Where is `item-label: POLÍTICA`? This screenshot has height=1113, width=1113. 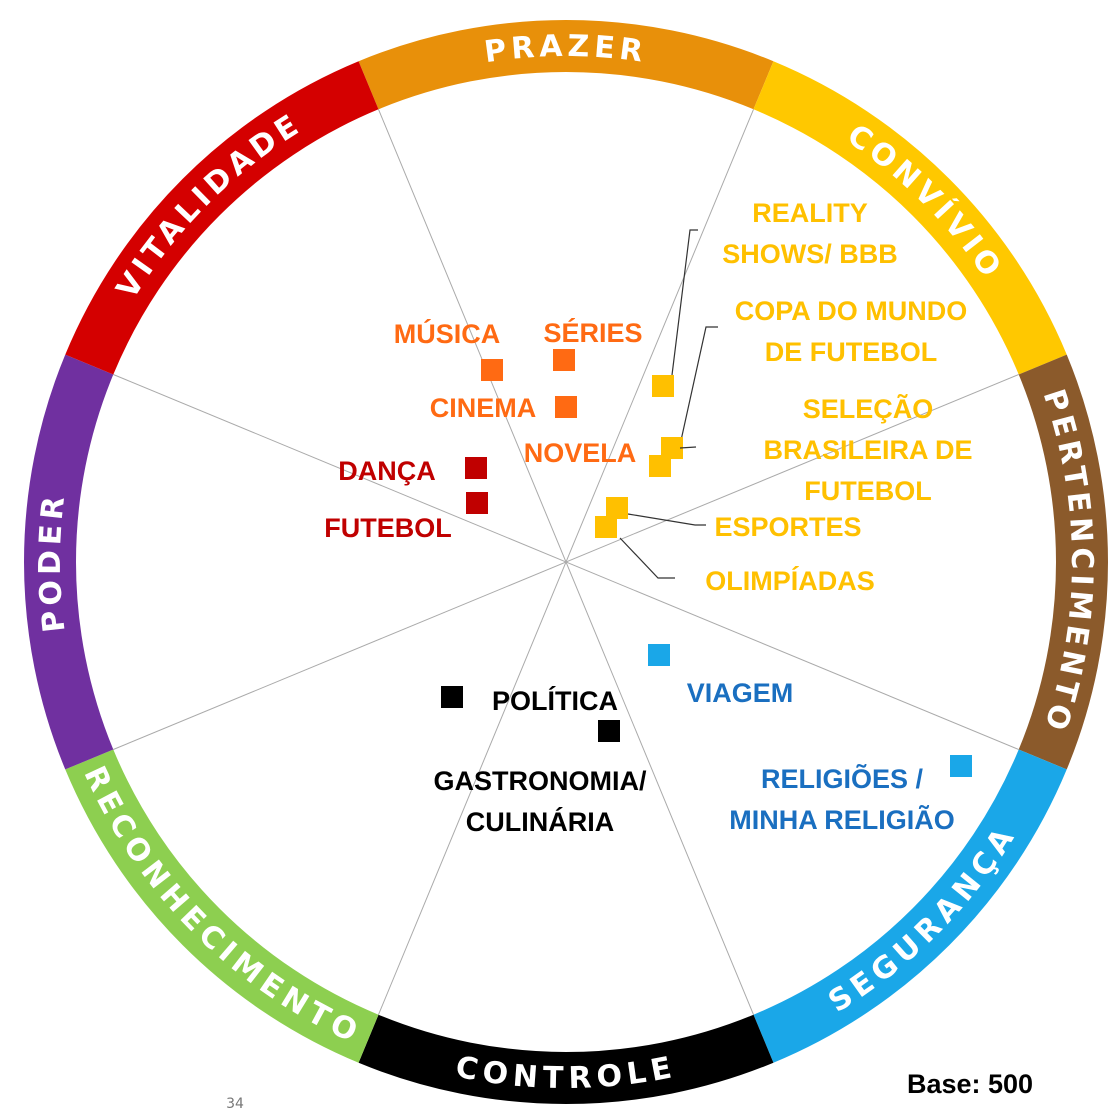 item-label: POLÍTICA is located at coordinates (555, 700).